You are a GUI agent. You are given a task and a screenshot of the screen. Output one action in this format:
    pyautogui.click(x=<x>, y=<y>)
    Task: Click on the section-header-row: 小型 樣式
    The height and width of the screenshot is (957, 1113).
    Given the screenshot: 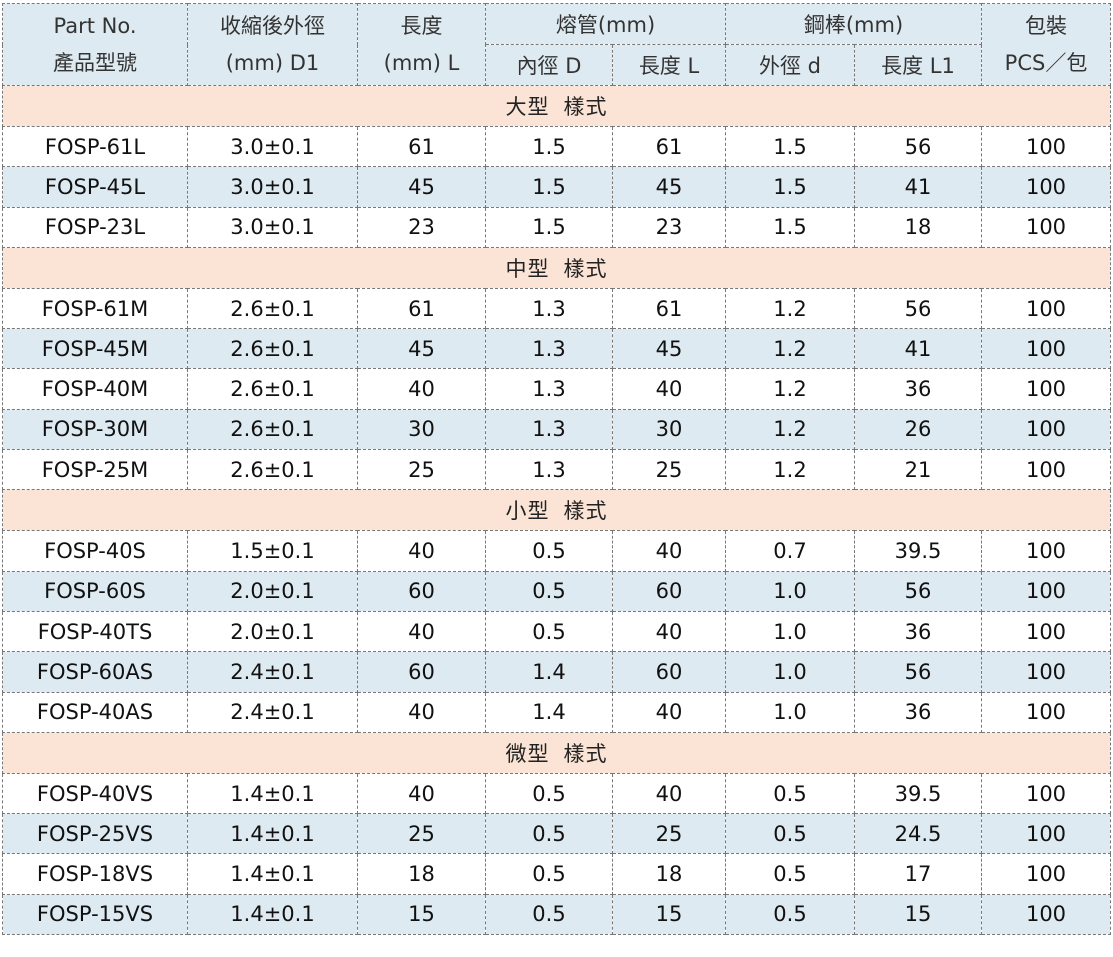 What is the action you would take?
    pyautogui.click(x=556, y=510)
    